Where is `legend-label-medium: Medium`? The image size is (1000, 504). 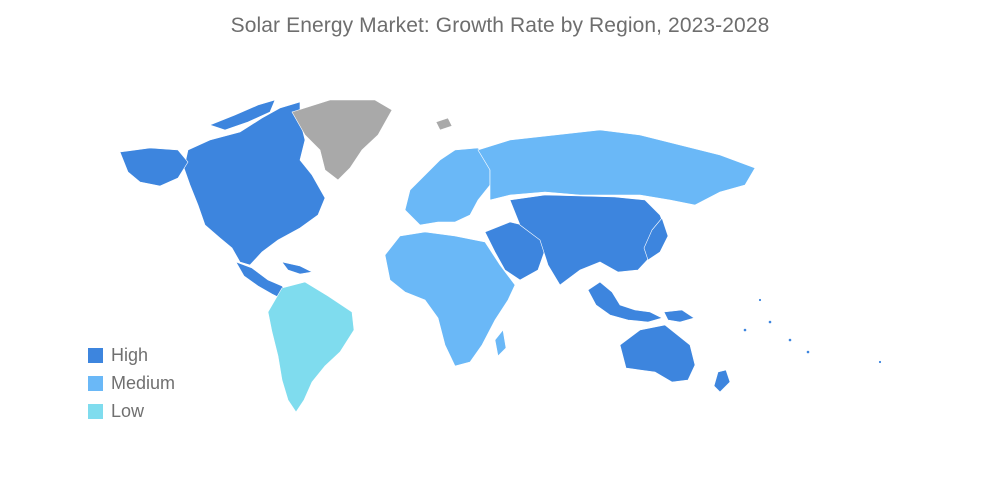
legend-label-medium: Medium is located at coordinates (143, 382).